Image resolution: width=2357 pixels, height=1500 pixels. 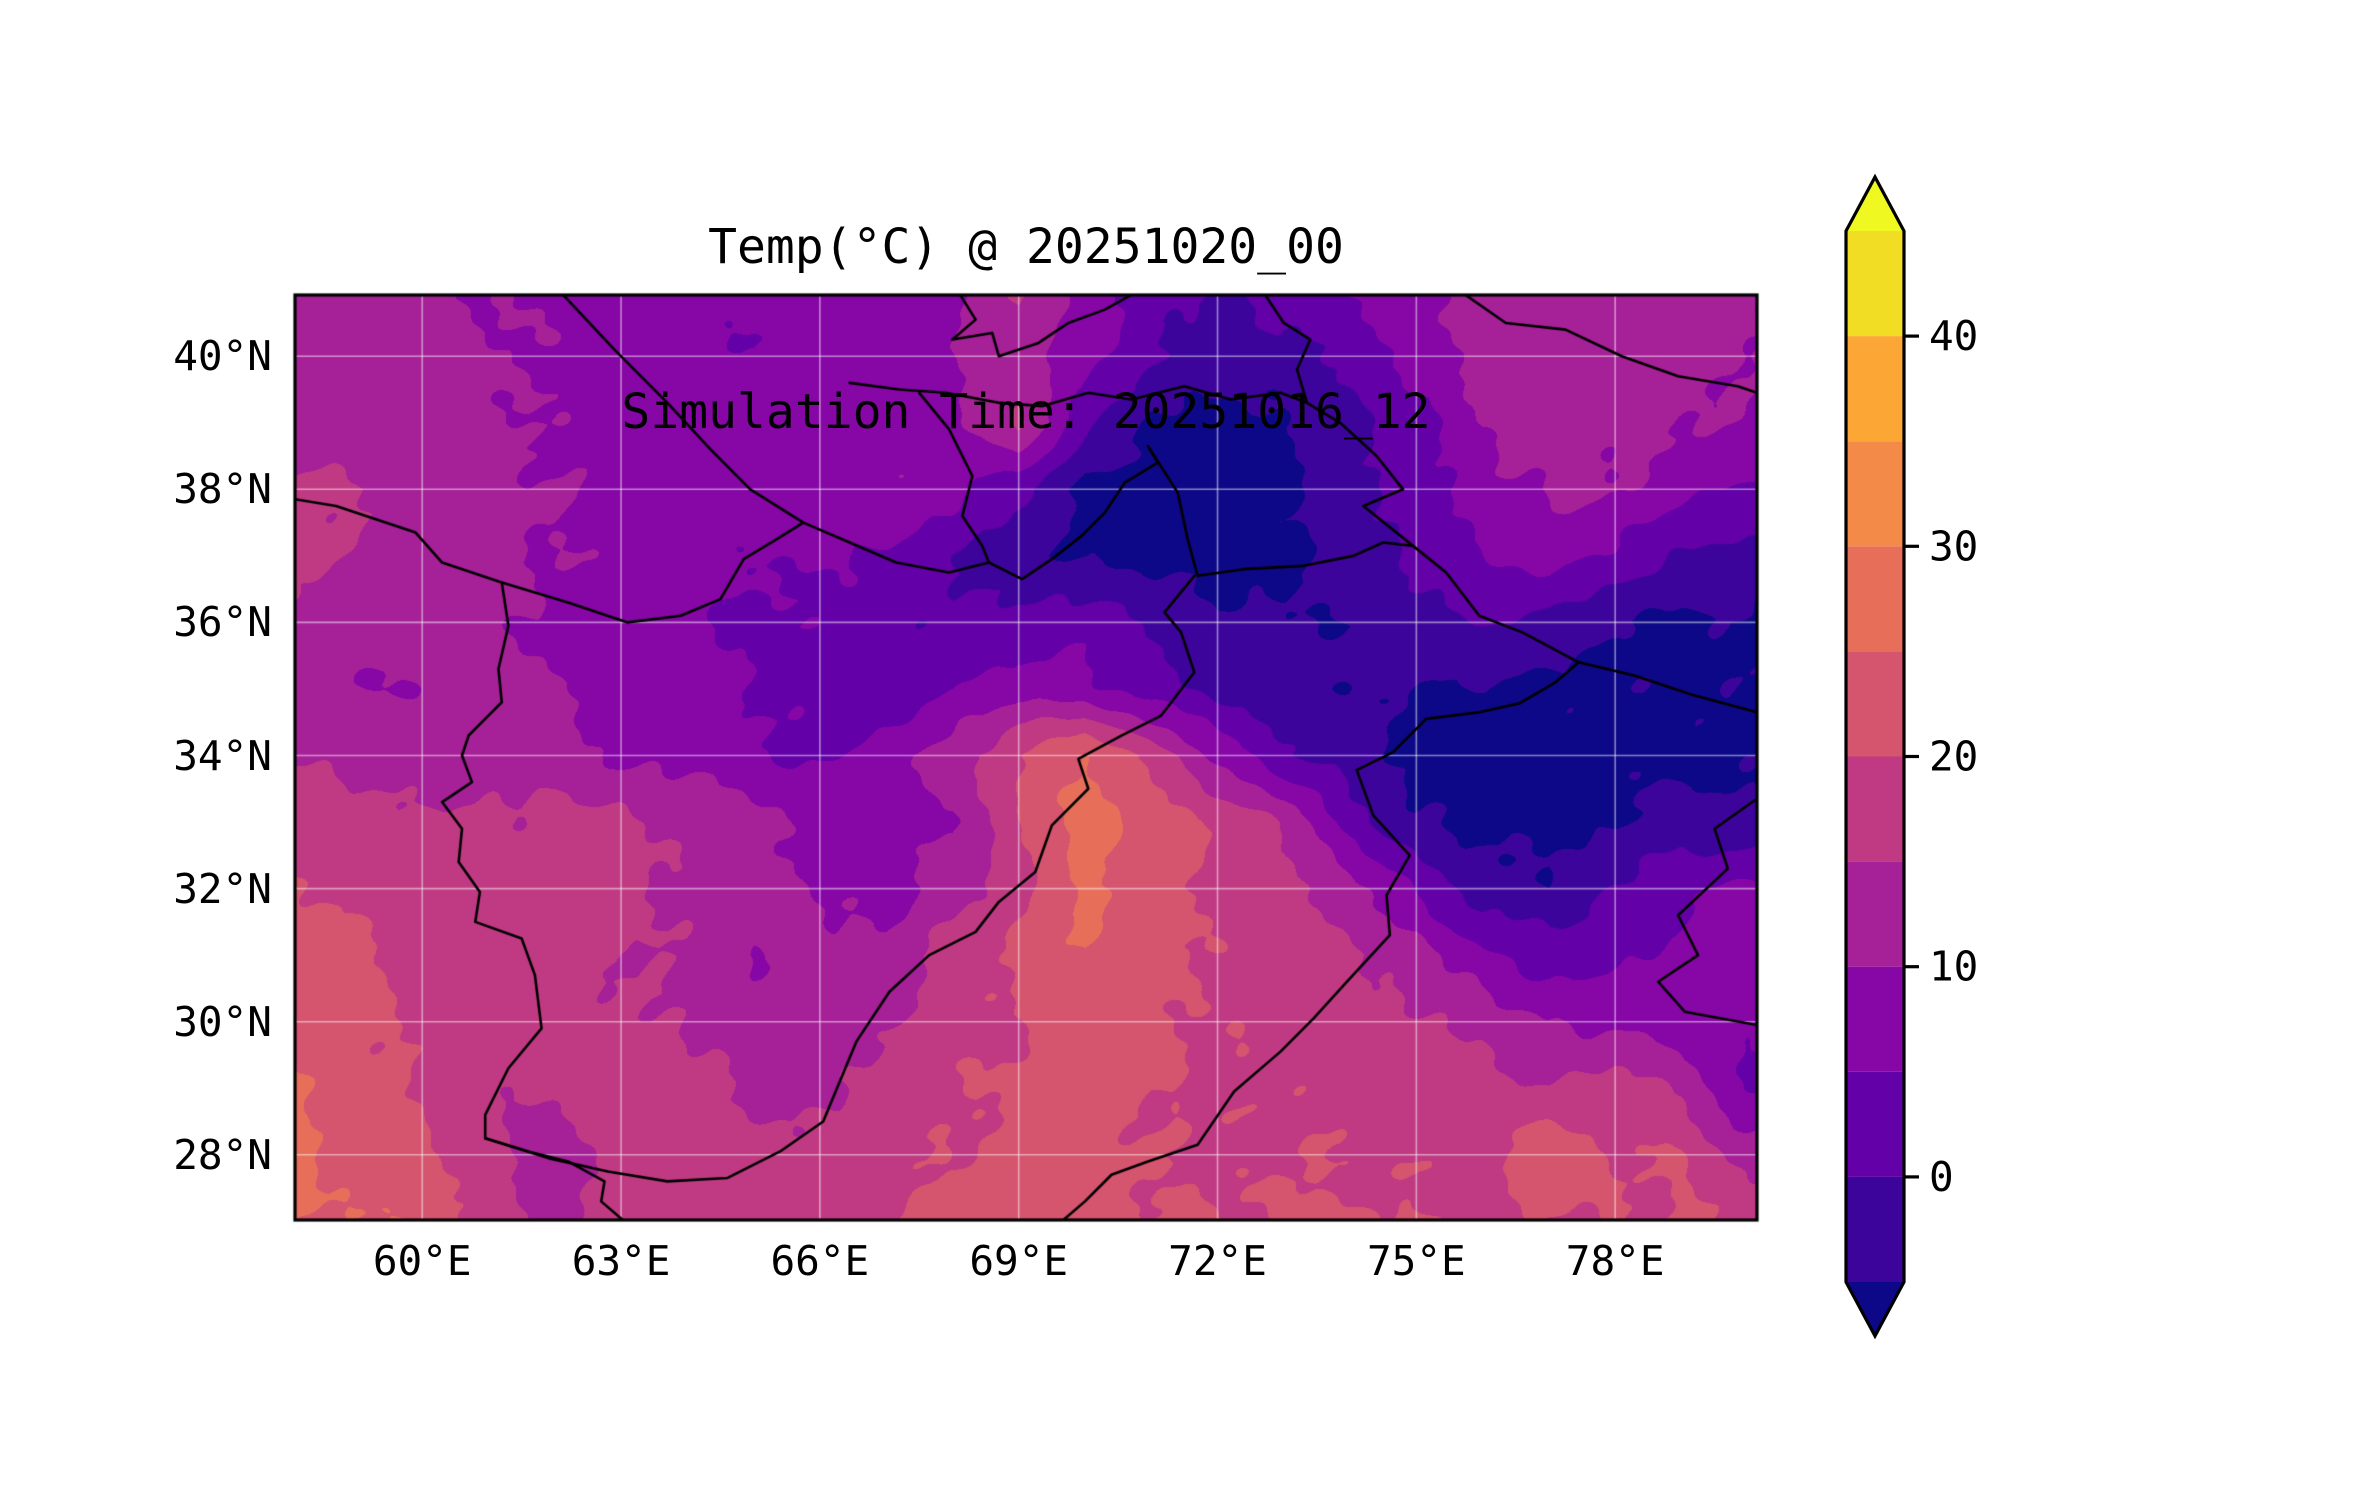 What do you see at coordinates (820, 1261) in the screenshot?
I see `x-tick-label: 66°E` at bounding box center [820, 1261].